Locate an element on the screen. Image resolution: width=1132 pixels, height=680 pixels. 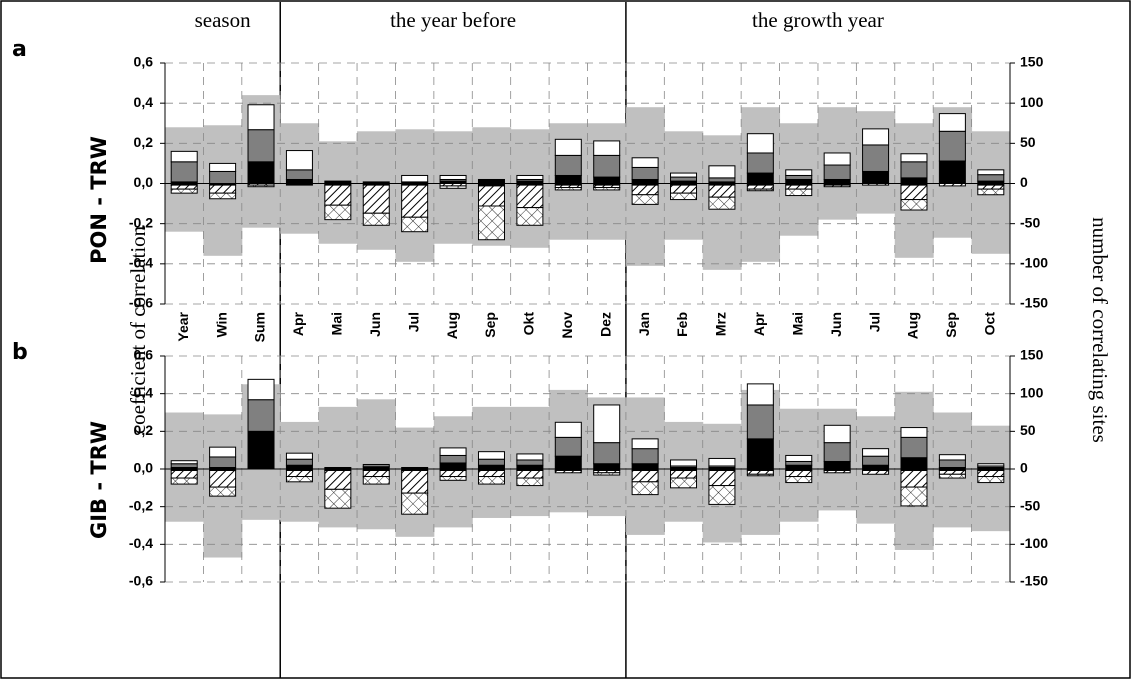
x-tick-label: Jun is located at coordinates (836, 324).